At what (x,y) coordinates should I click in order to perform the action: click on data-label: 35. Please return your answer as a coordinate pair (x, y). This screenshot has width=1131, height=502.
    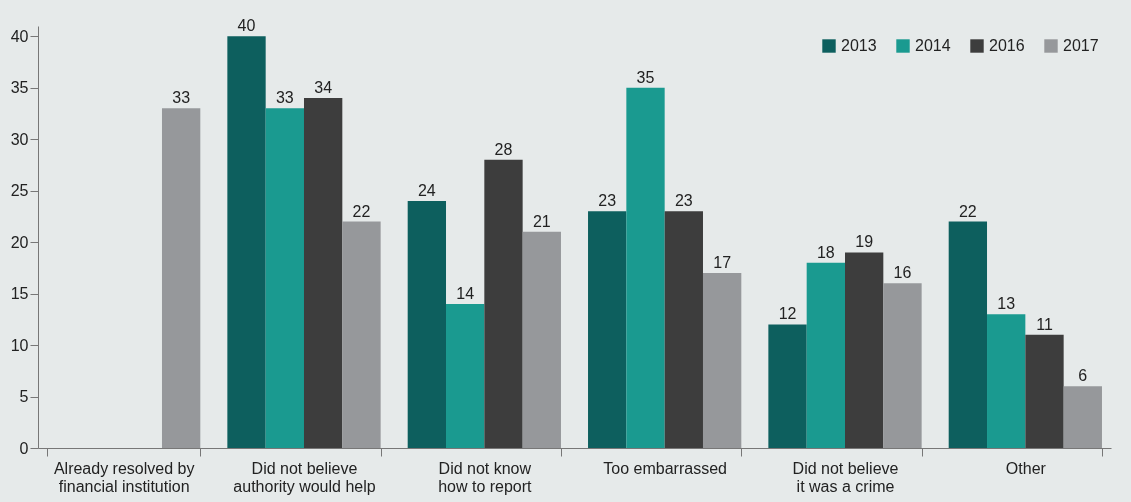
    Looking at the image, I should click on (645, 77).